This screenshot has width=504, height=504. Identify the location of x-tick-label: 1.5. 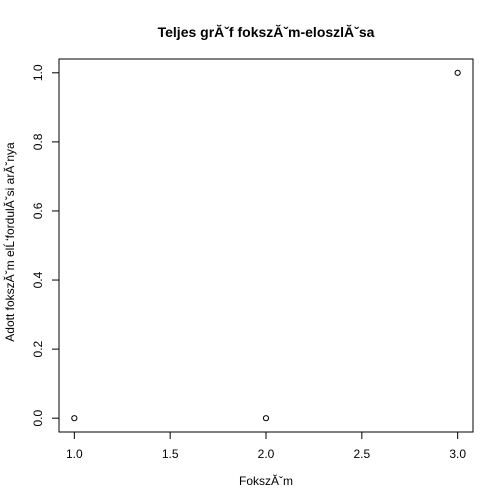
(170, 454).